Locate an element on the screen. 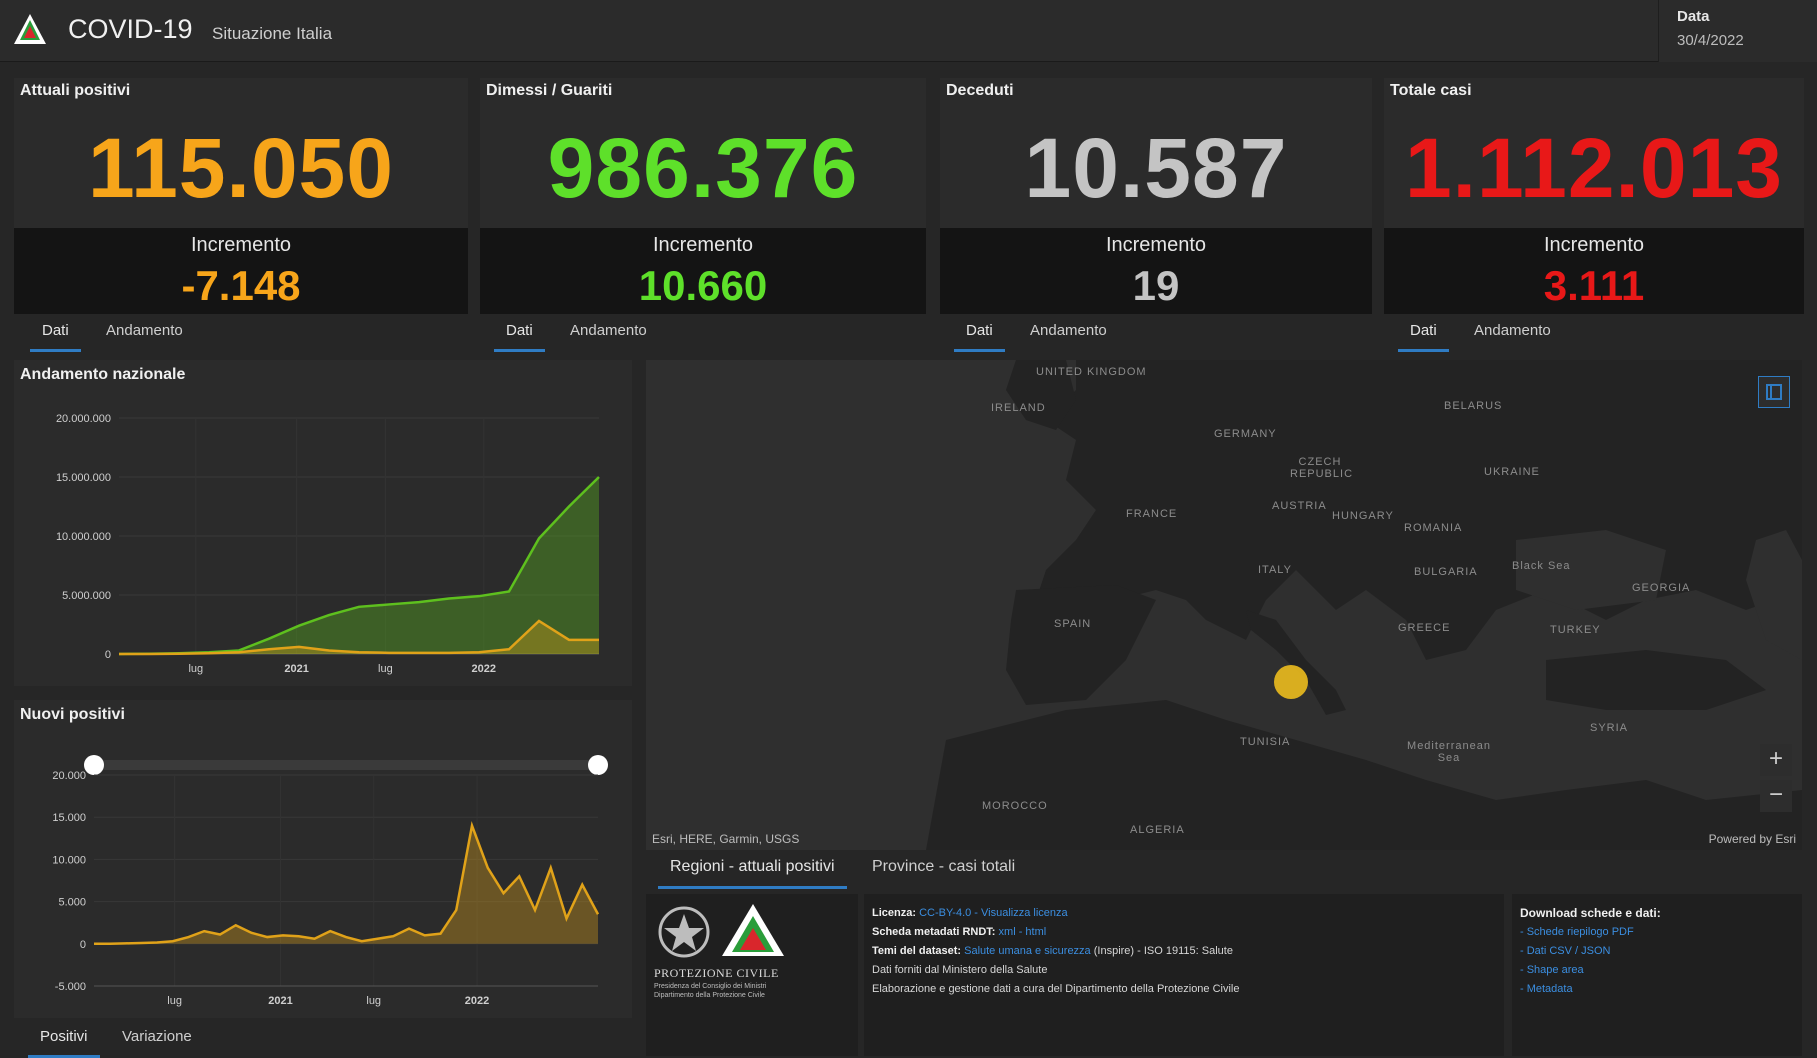  tab-regioni-attuali-positivi: Regioni - attuali positivi is located at coordinates (752, 870).